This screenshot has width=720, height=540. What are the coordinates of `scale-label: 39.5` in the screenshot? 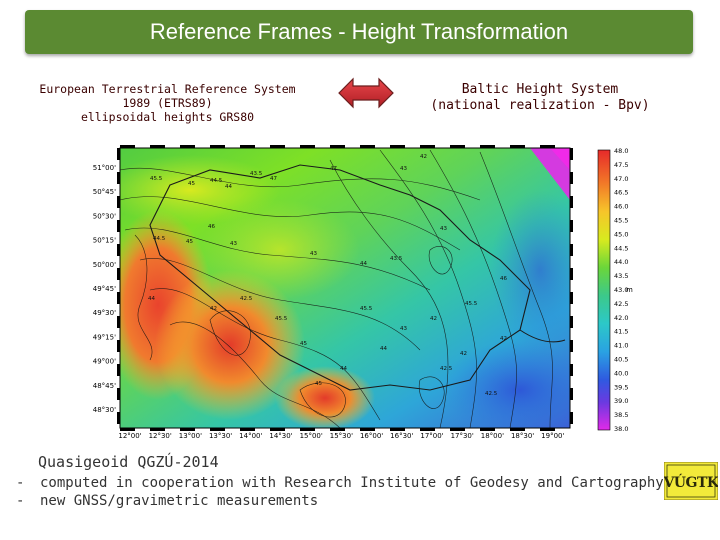 It's located at (621, 387).